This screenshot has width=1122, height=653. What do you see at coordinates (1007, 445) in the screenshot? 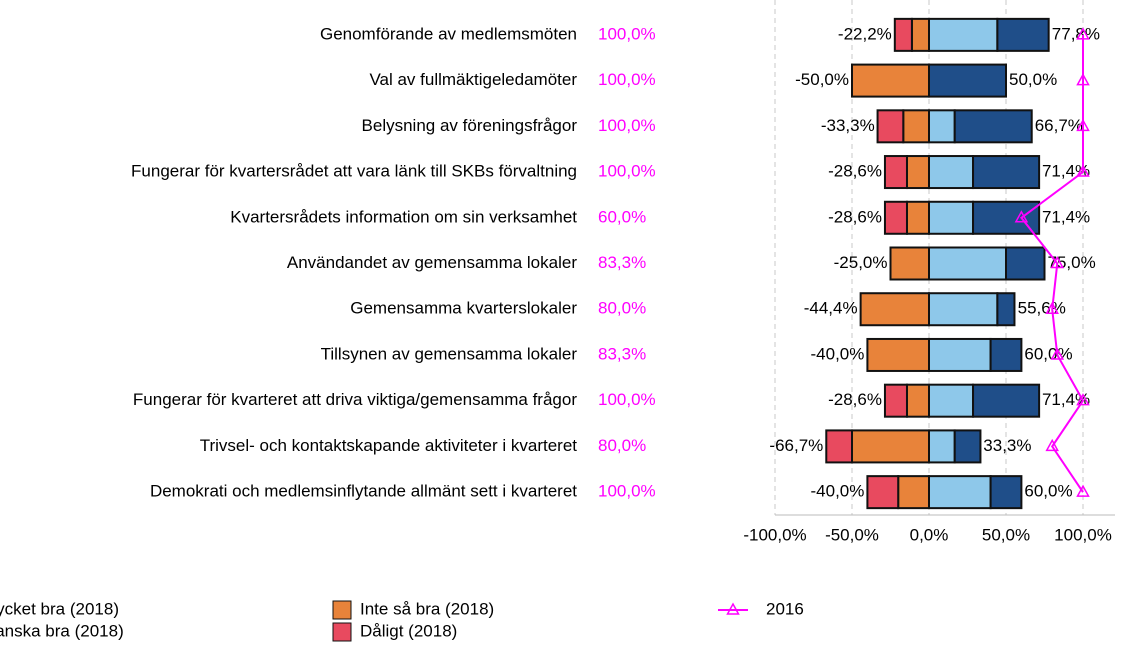
I see `positive-total-label: 33,3%` at bounding box center [1007, 445].